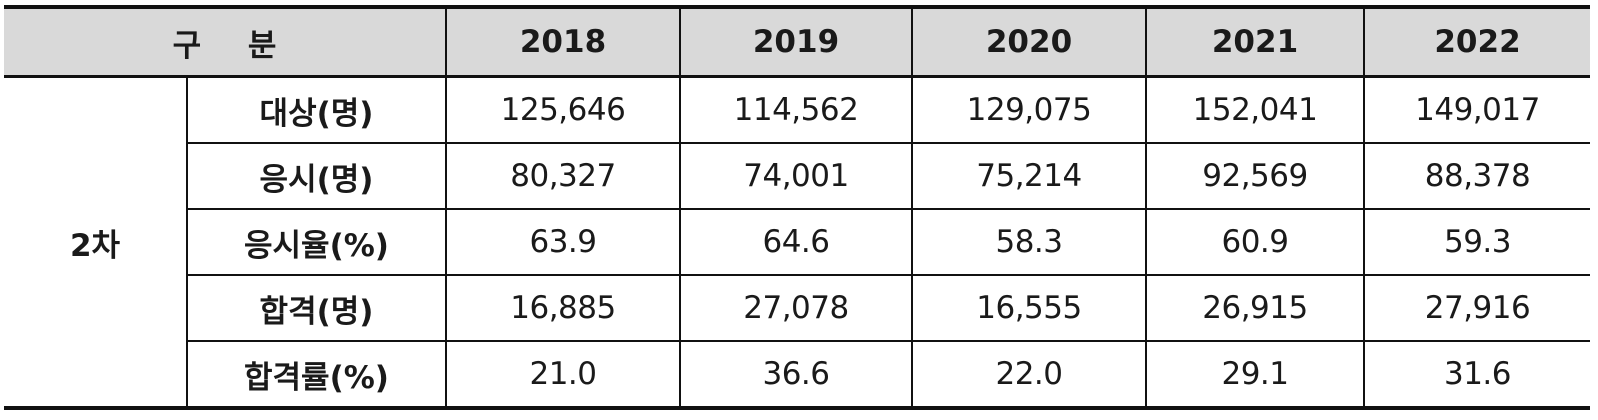 The height and width of the screenshot is (420, 1598). I want to click on table-cell: 36.6, so click(796, 375).